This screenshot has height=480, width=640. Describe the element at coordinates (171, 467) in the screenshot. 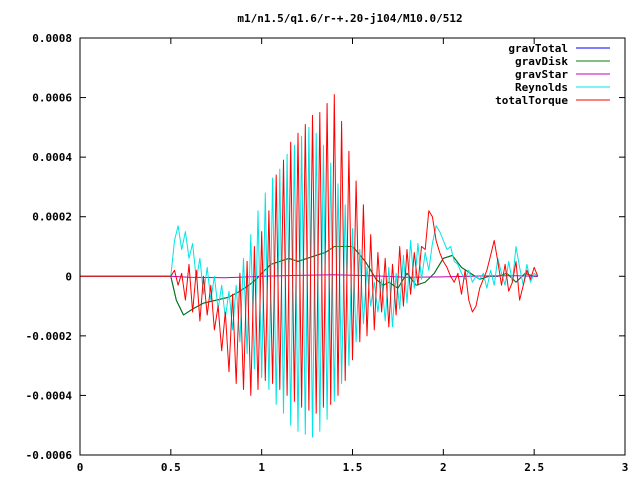

I see `x-tick-label: 0.5` at that location.